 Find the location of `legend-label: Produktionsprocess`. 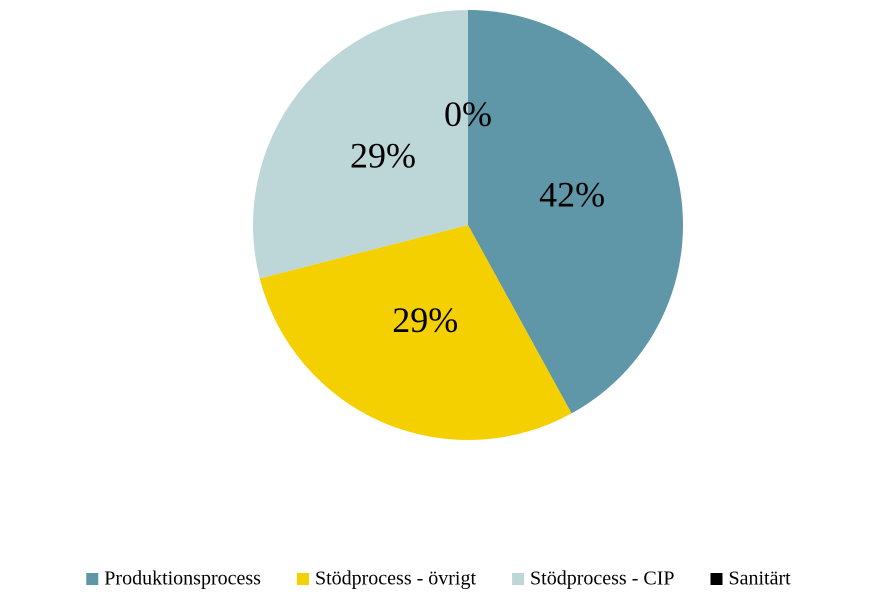

legend-label: Produktionsprocess is located at coordinates (182, 579).